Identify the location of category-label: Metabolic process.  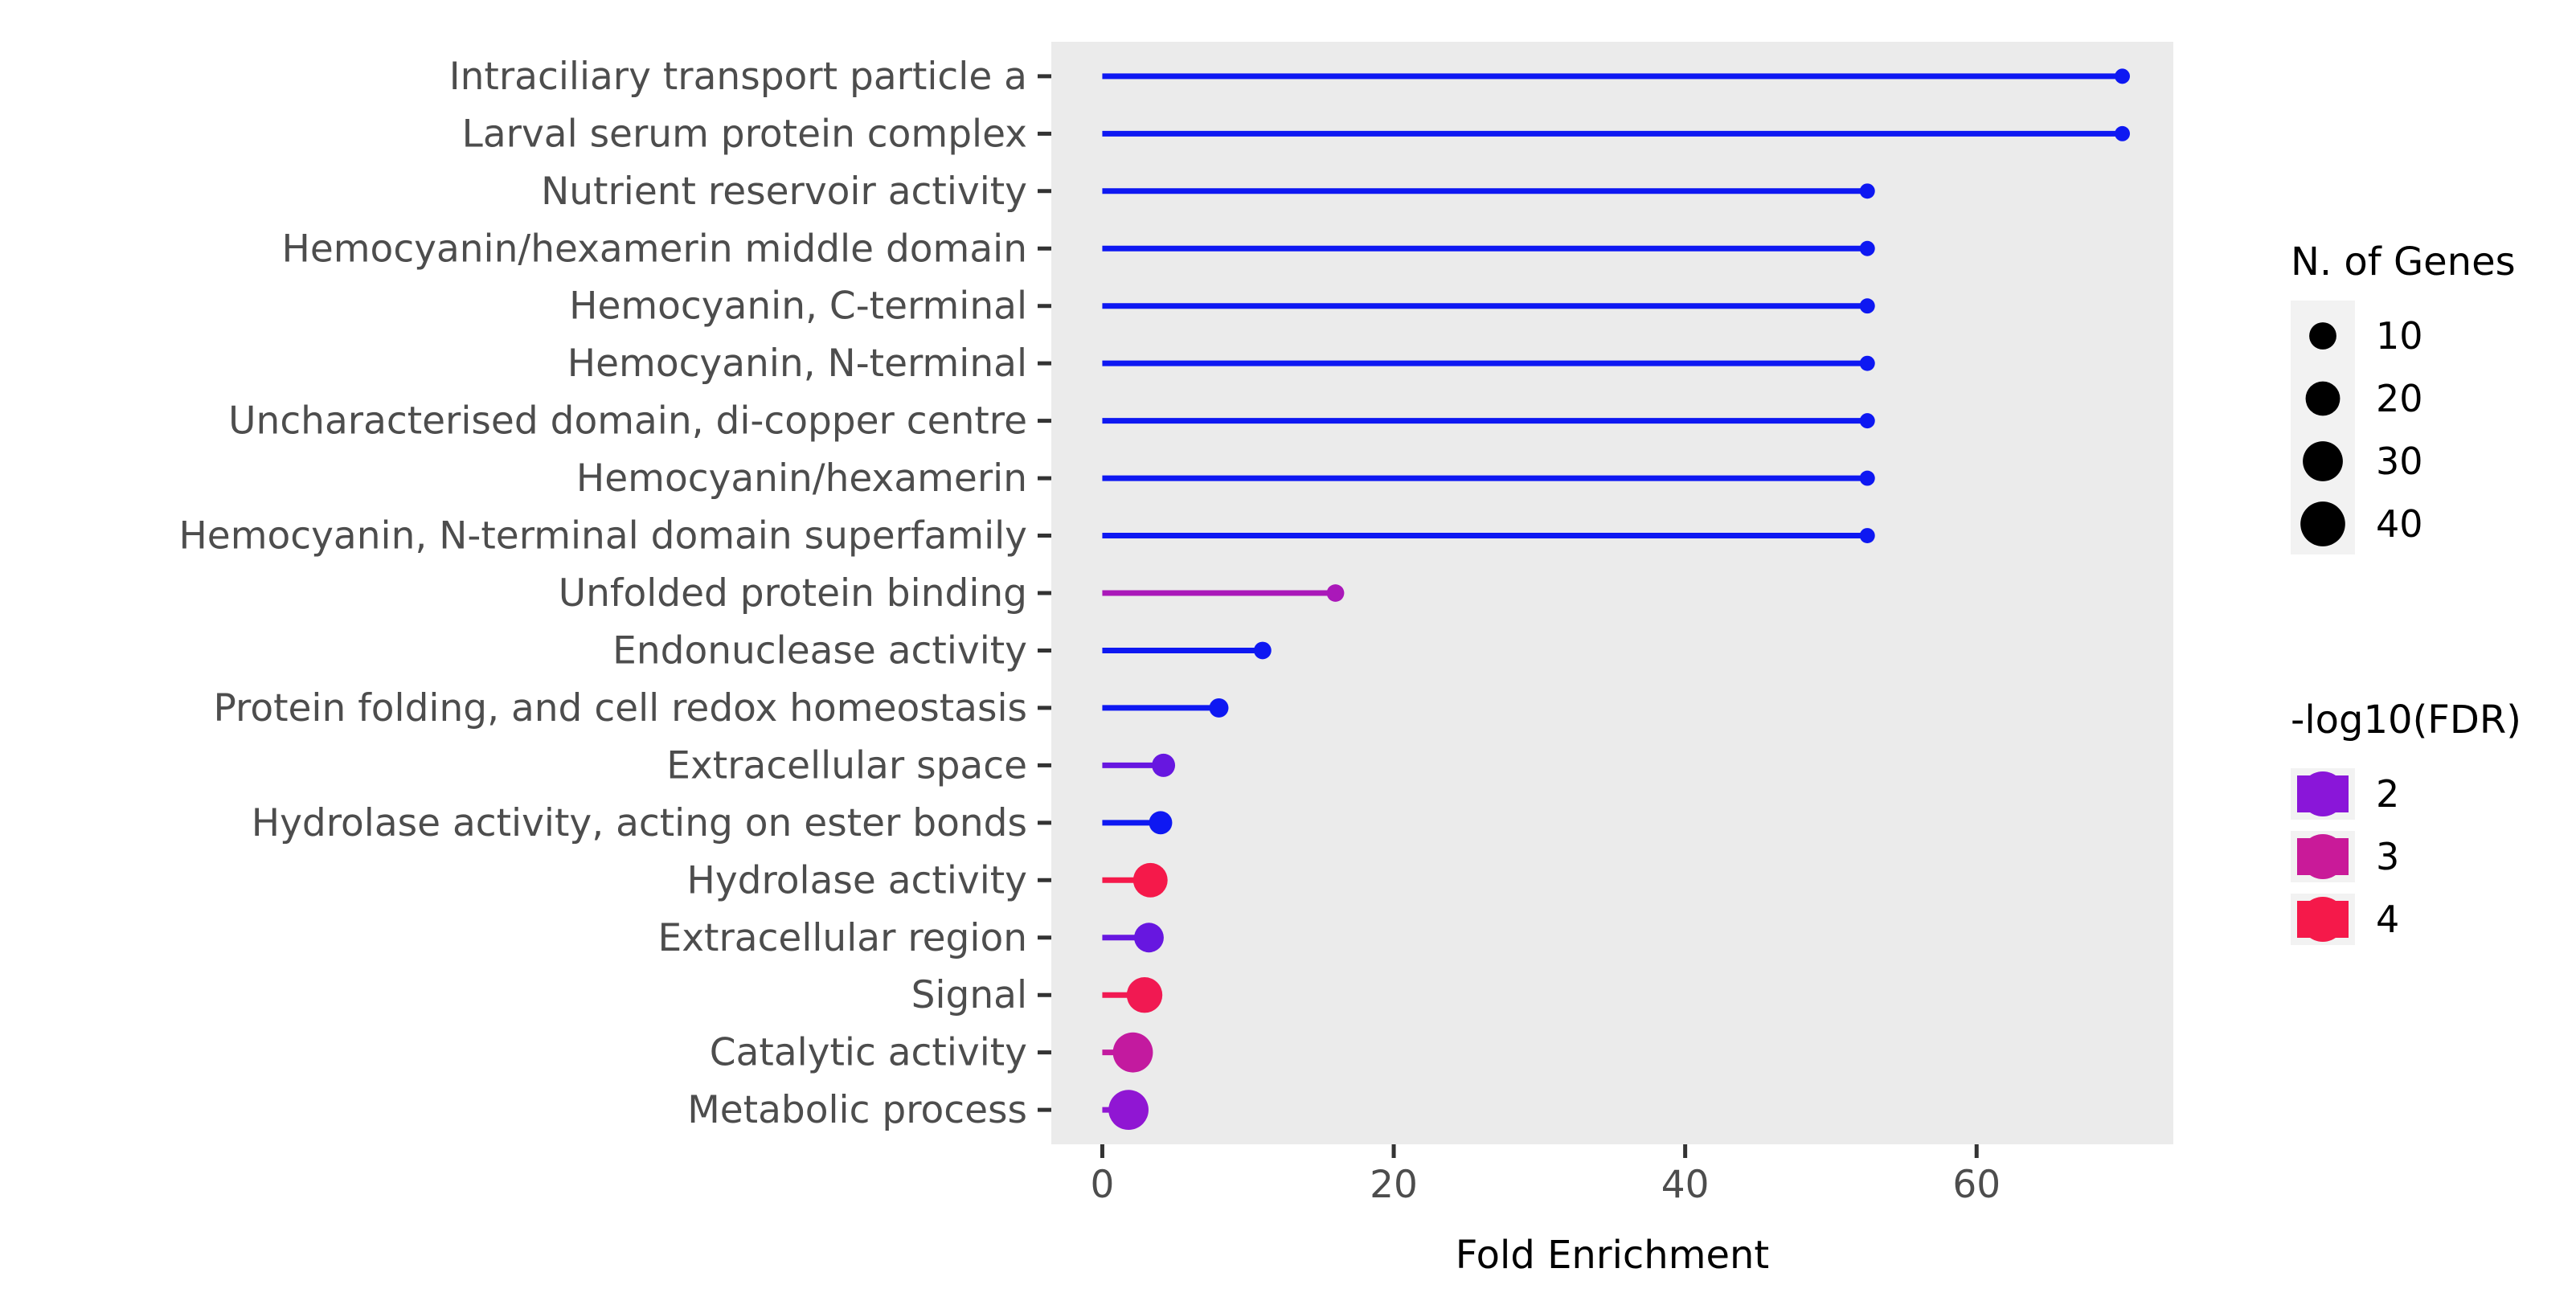
(857, 1110).